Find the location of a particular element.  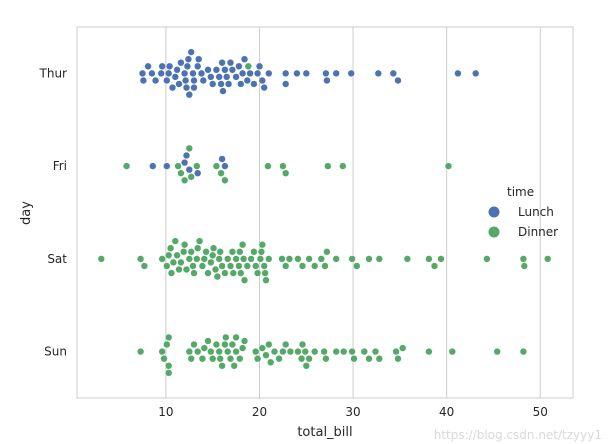

x-axis-ticks: 10 20 30 40 50 is located at coordinates (353, 412).